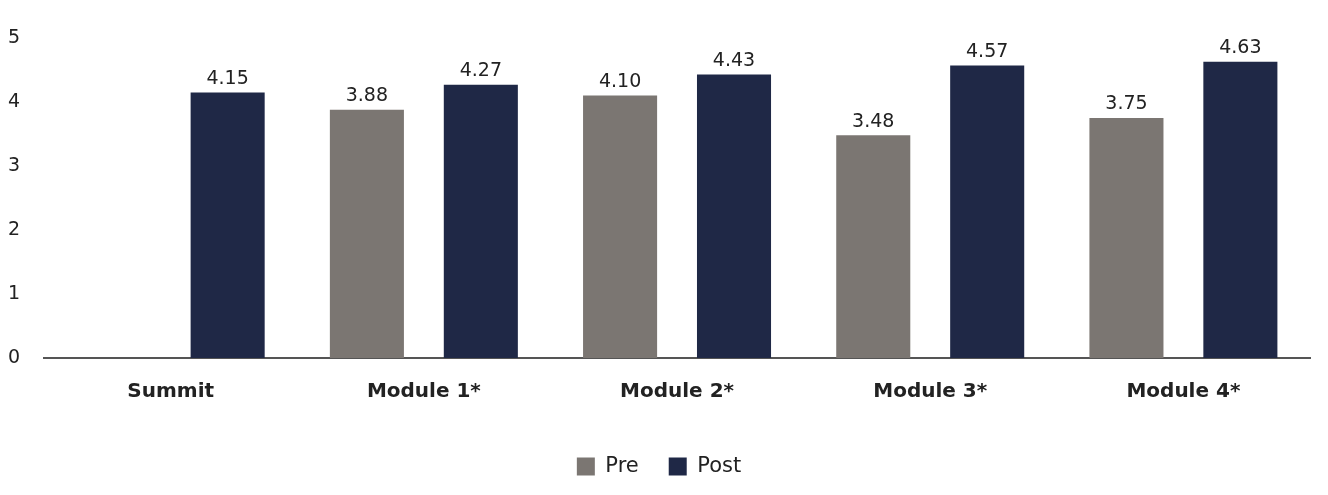  What do you see at coordinates (1183, 390) in the screenshot?
I see `x-tick-label: Module 4*` at bounding box center [1183, 390].